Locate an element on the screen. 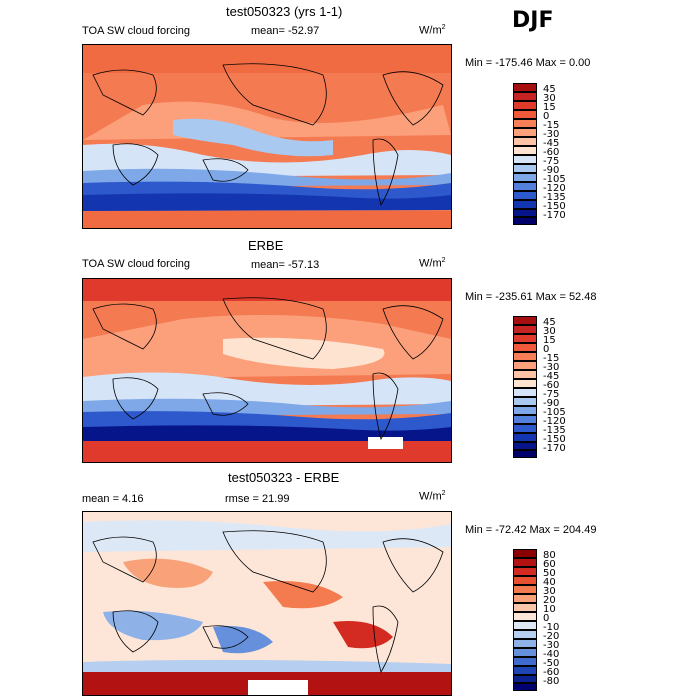 This screenshot has height=700, width=700. p1-south is located at coordinates (267, 219).